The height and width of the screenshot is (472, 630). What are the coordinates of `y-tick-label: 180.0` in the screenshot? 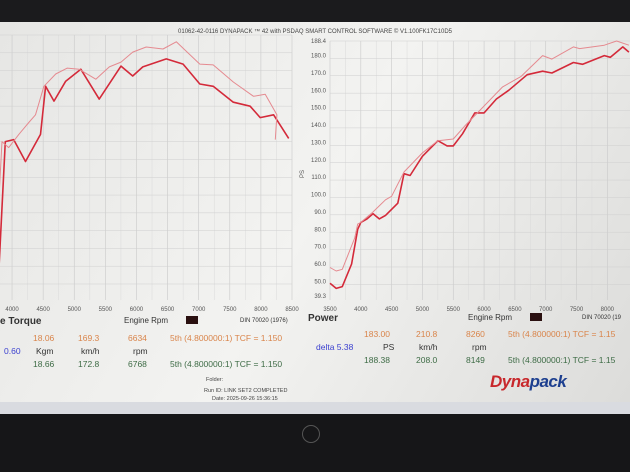 It's located at (319, 57).